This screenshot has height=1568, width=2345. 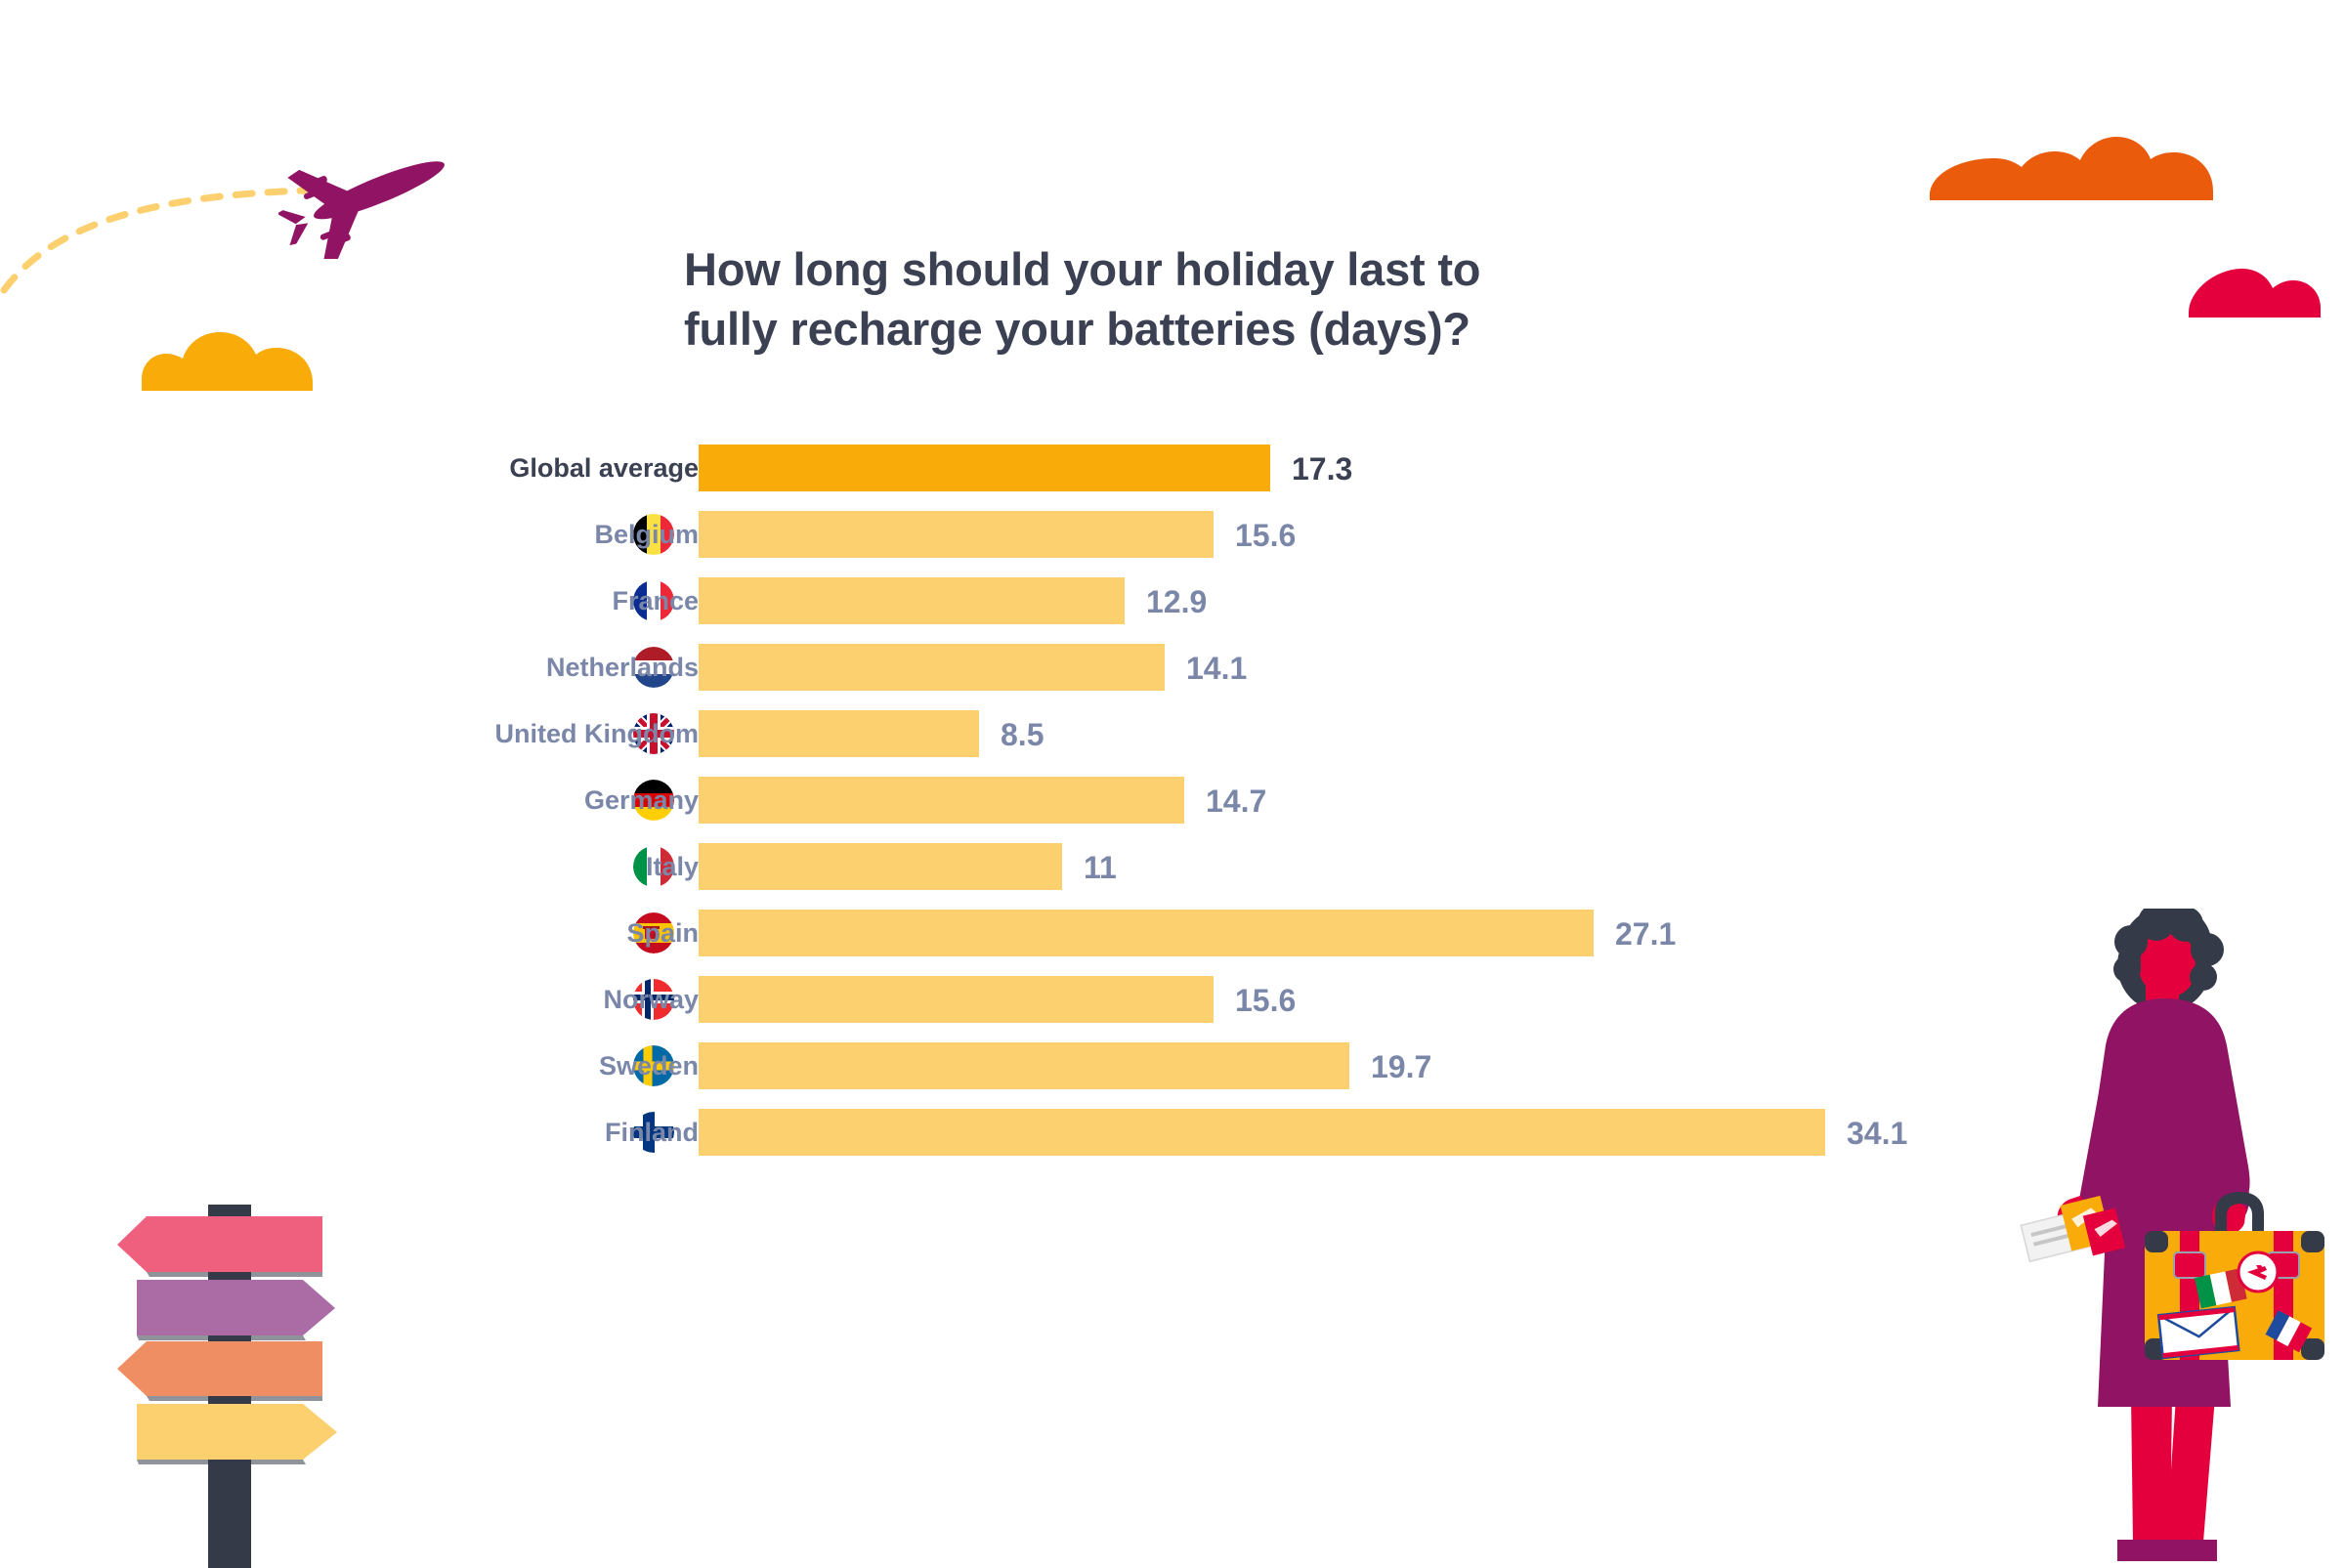 I want to click on bar-row-label: France, so click(x=655, y=600).